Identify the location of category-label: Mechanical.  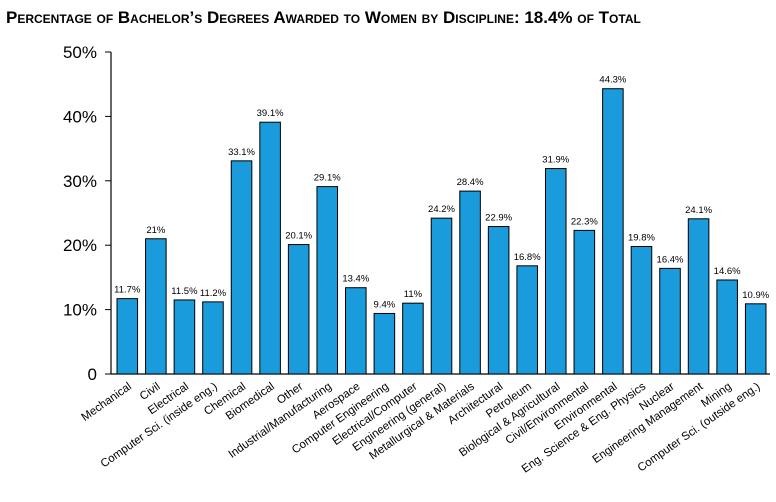
(106, 402).